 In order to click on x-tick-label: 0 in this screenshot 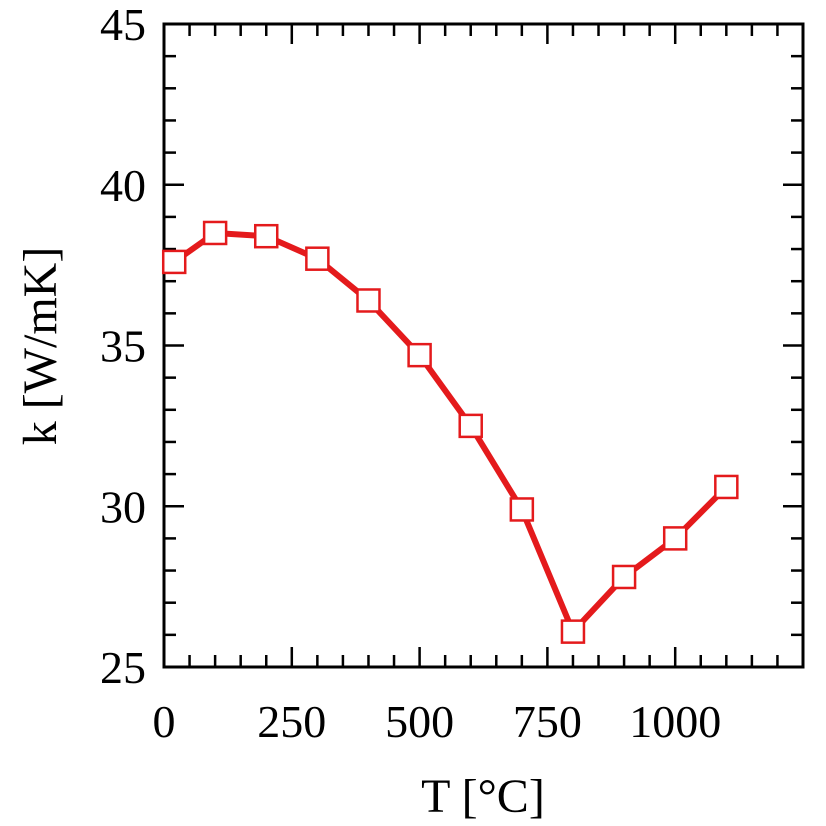, I will do `click(164, 721)`.